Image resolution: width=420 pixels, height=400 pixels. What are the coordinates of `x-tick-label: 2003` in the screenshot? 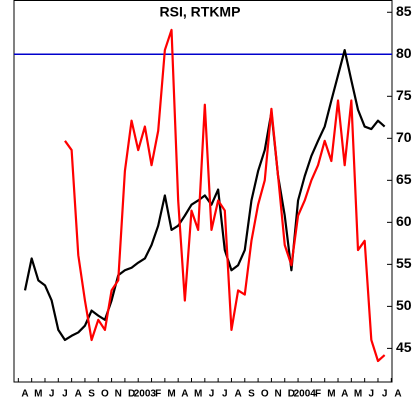 It's located at (145, 394).